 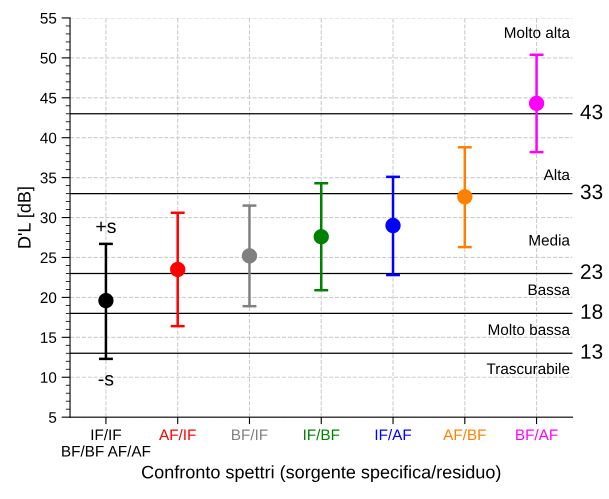 I want to click on y-tick-label: 10, so click(x=48, y=377).